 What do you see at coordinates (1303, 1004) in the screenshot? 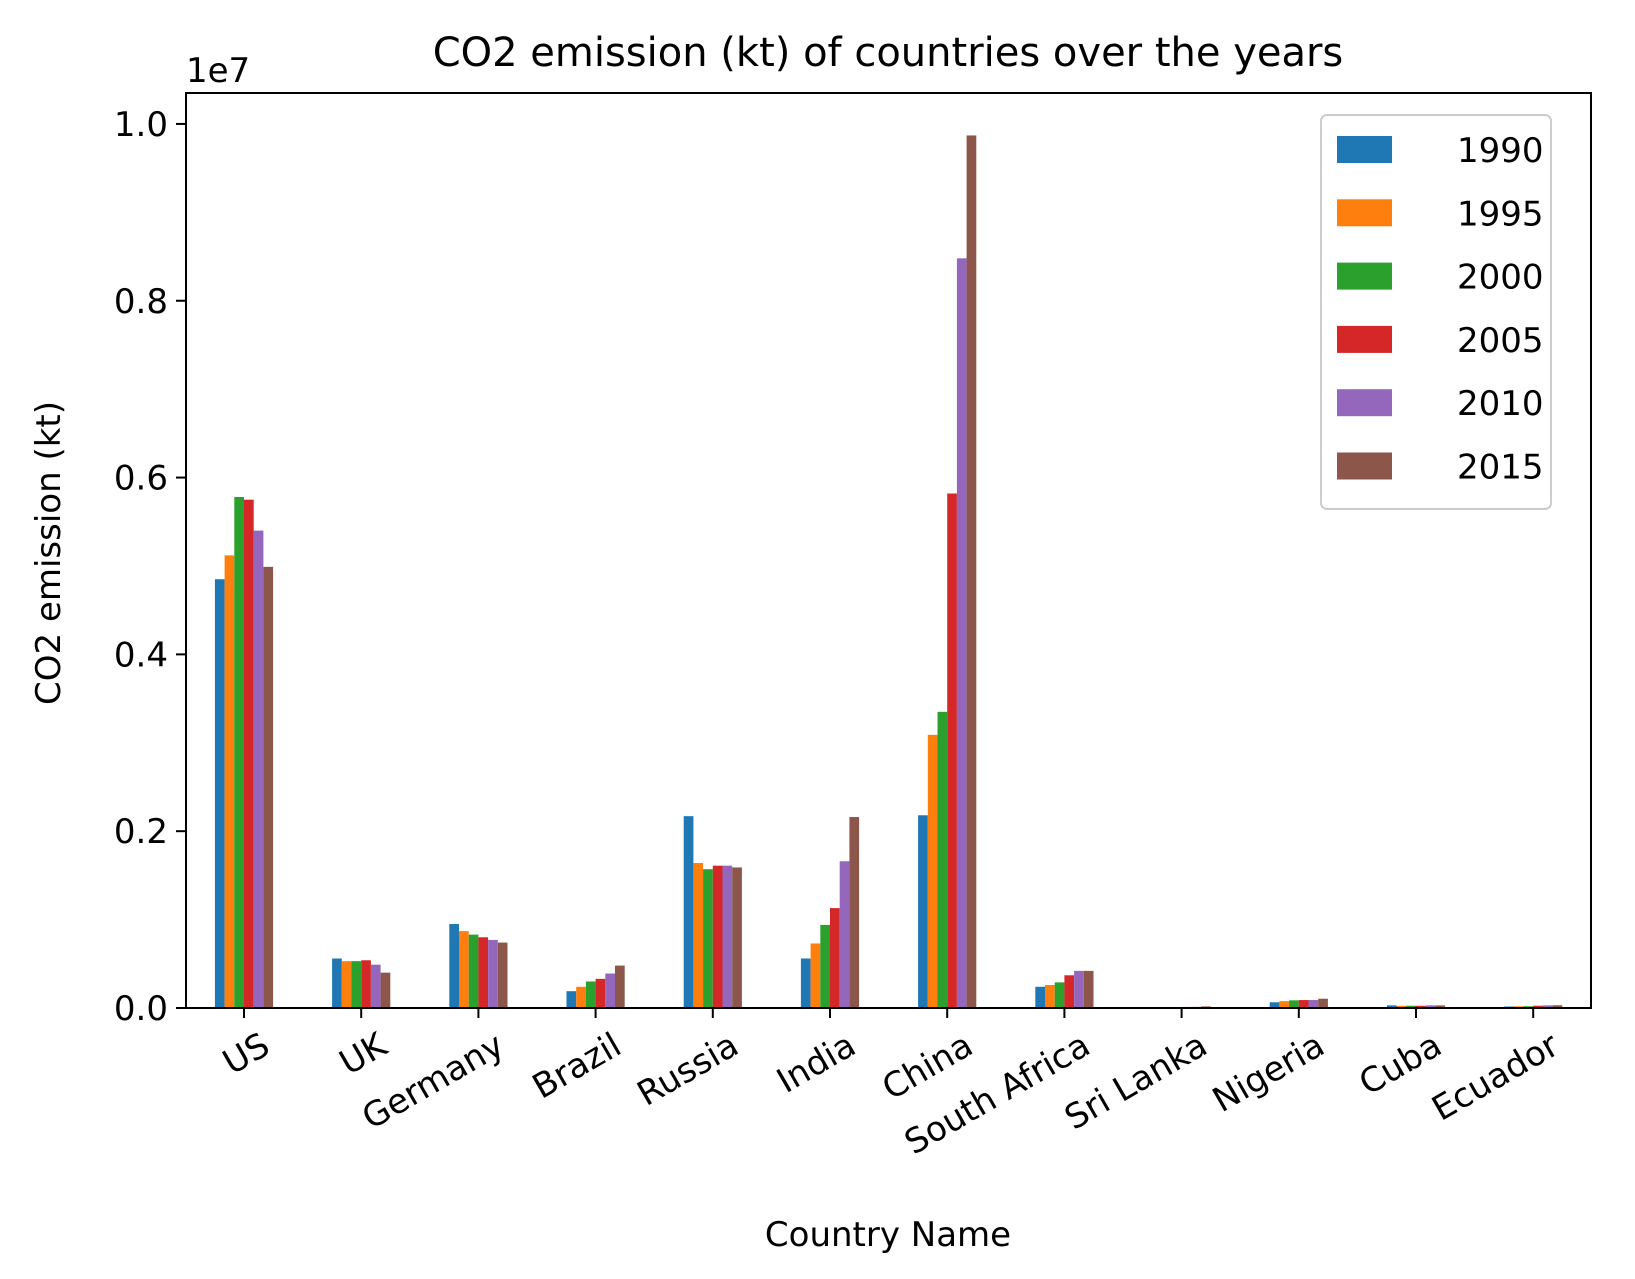
I see `bar-nigeria-2005` at bounding box center [1303, 1004].